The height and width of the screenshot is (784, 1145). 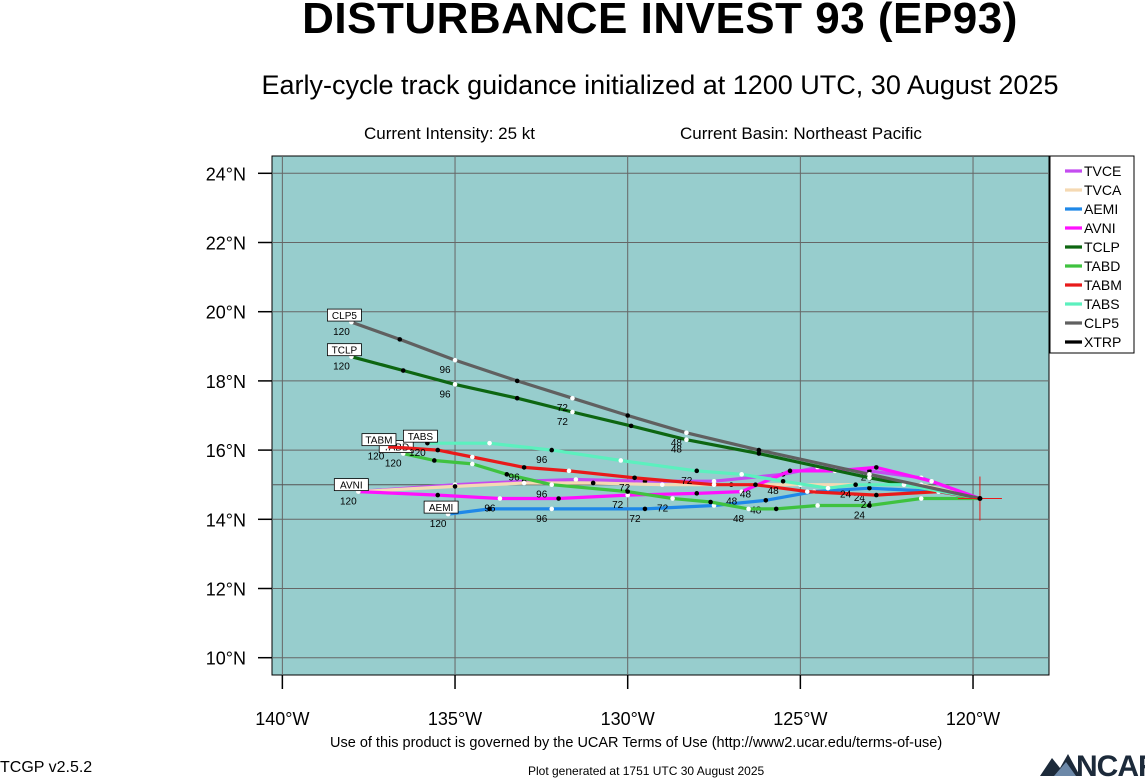 What do you see at coordinates (973, 719) in the screenshot?
I see `lon-tick-label: 120°W` at bounding box center [973, 719].